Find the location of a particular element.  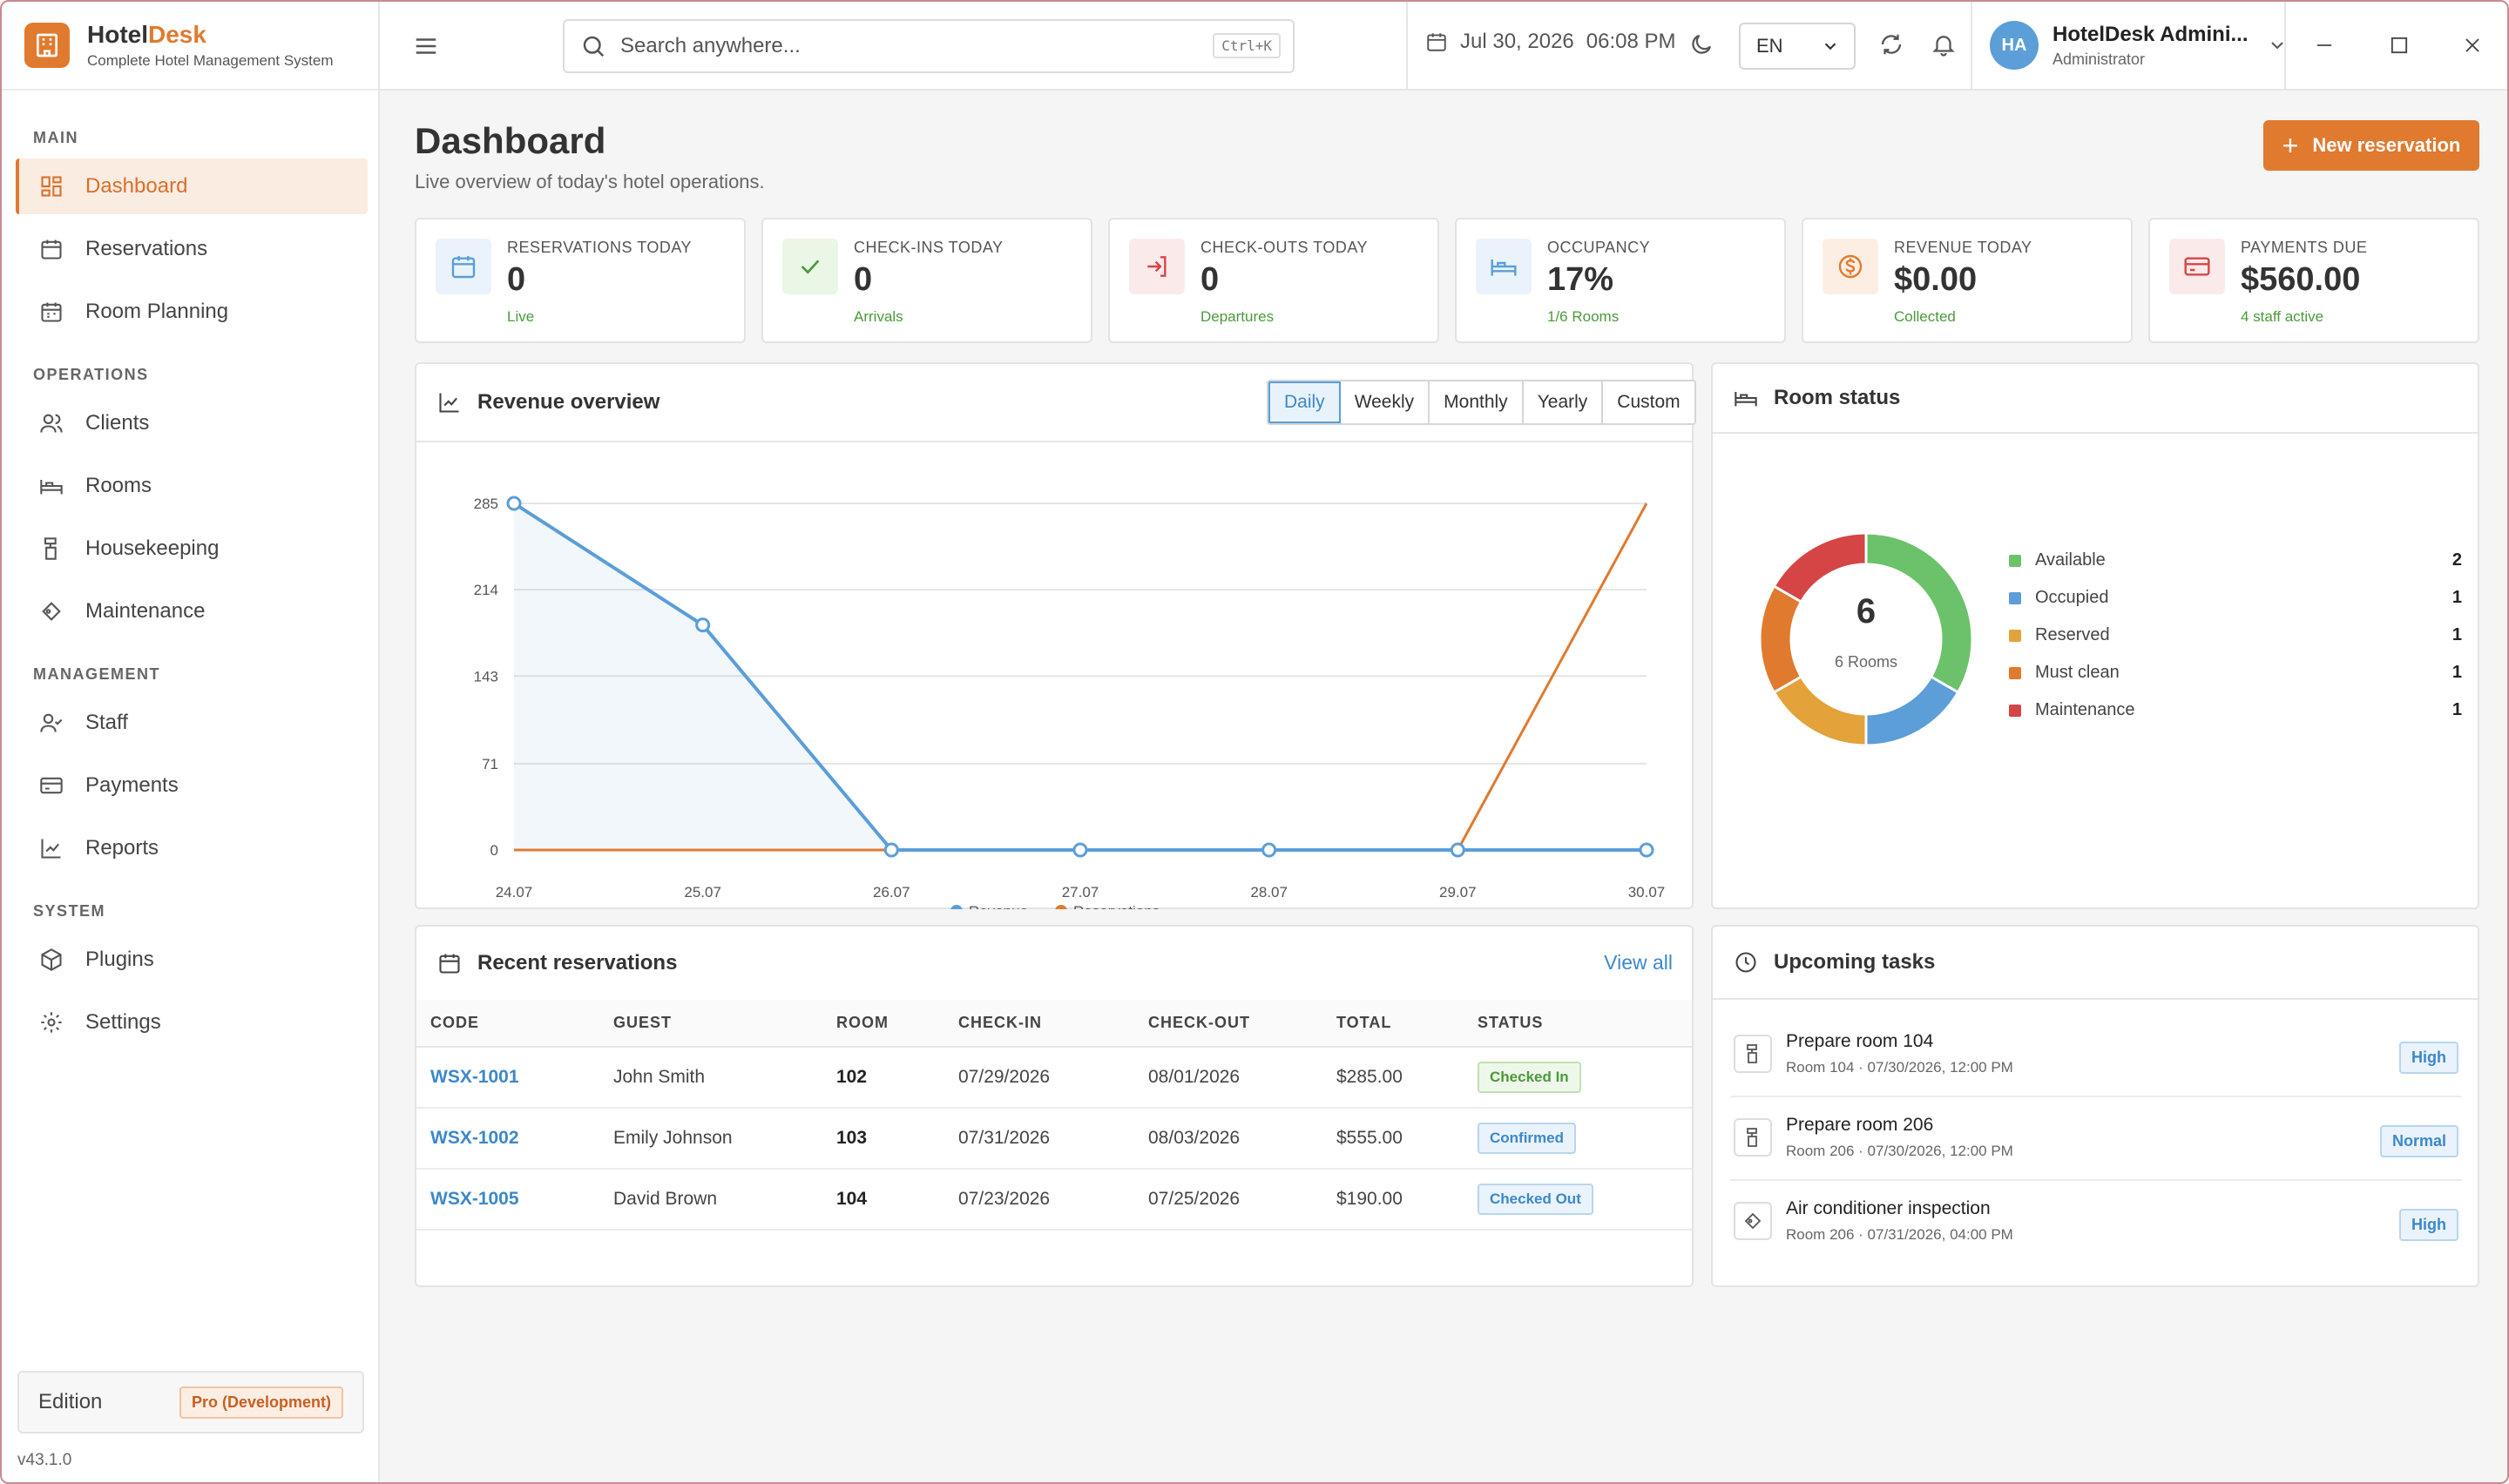

reservation-code: WSX-1001 is located at coordinates (507, 1078).